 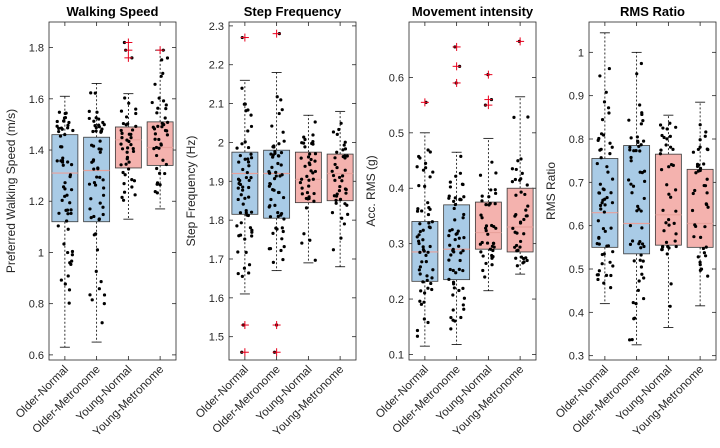 I want to click on box-iqr, so click(x=97, y=179).